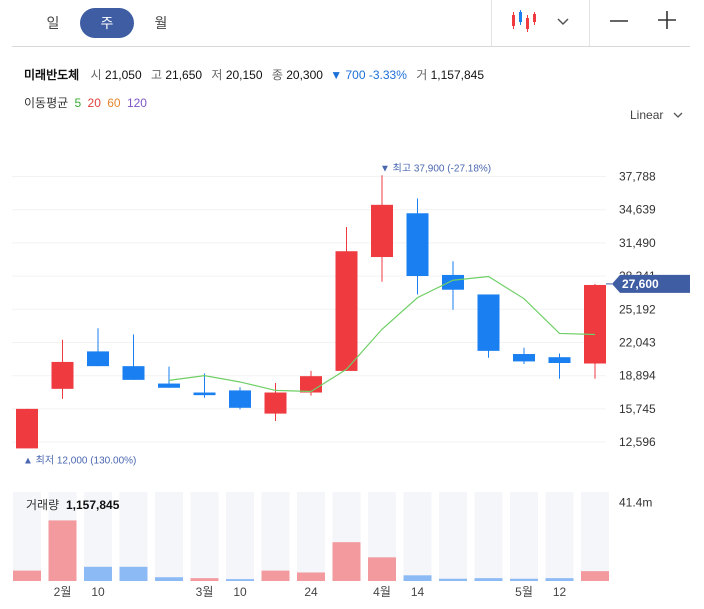 Image resolution: width=704 pixels, height=609 pixels. What do you see at coordinates (277, 75) in the screenshot?
I see `close-label: 종` at bounding box center [277, 75].